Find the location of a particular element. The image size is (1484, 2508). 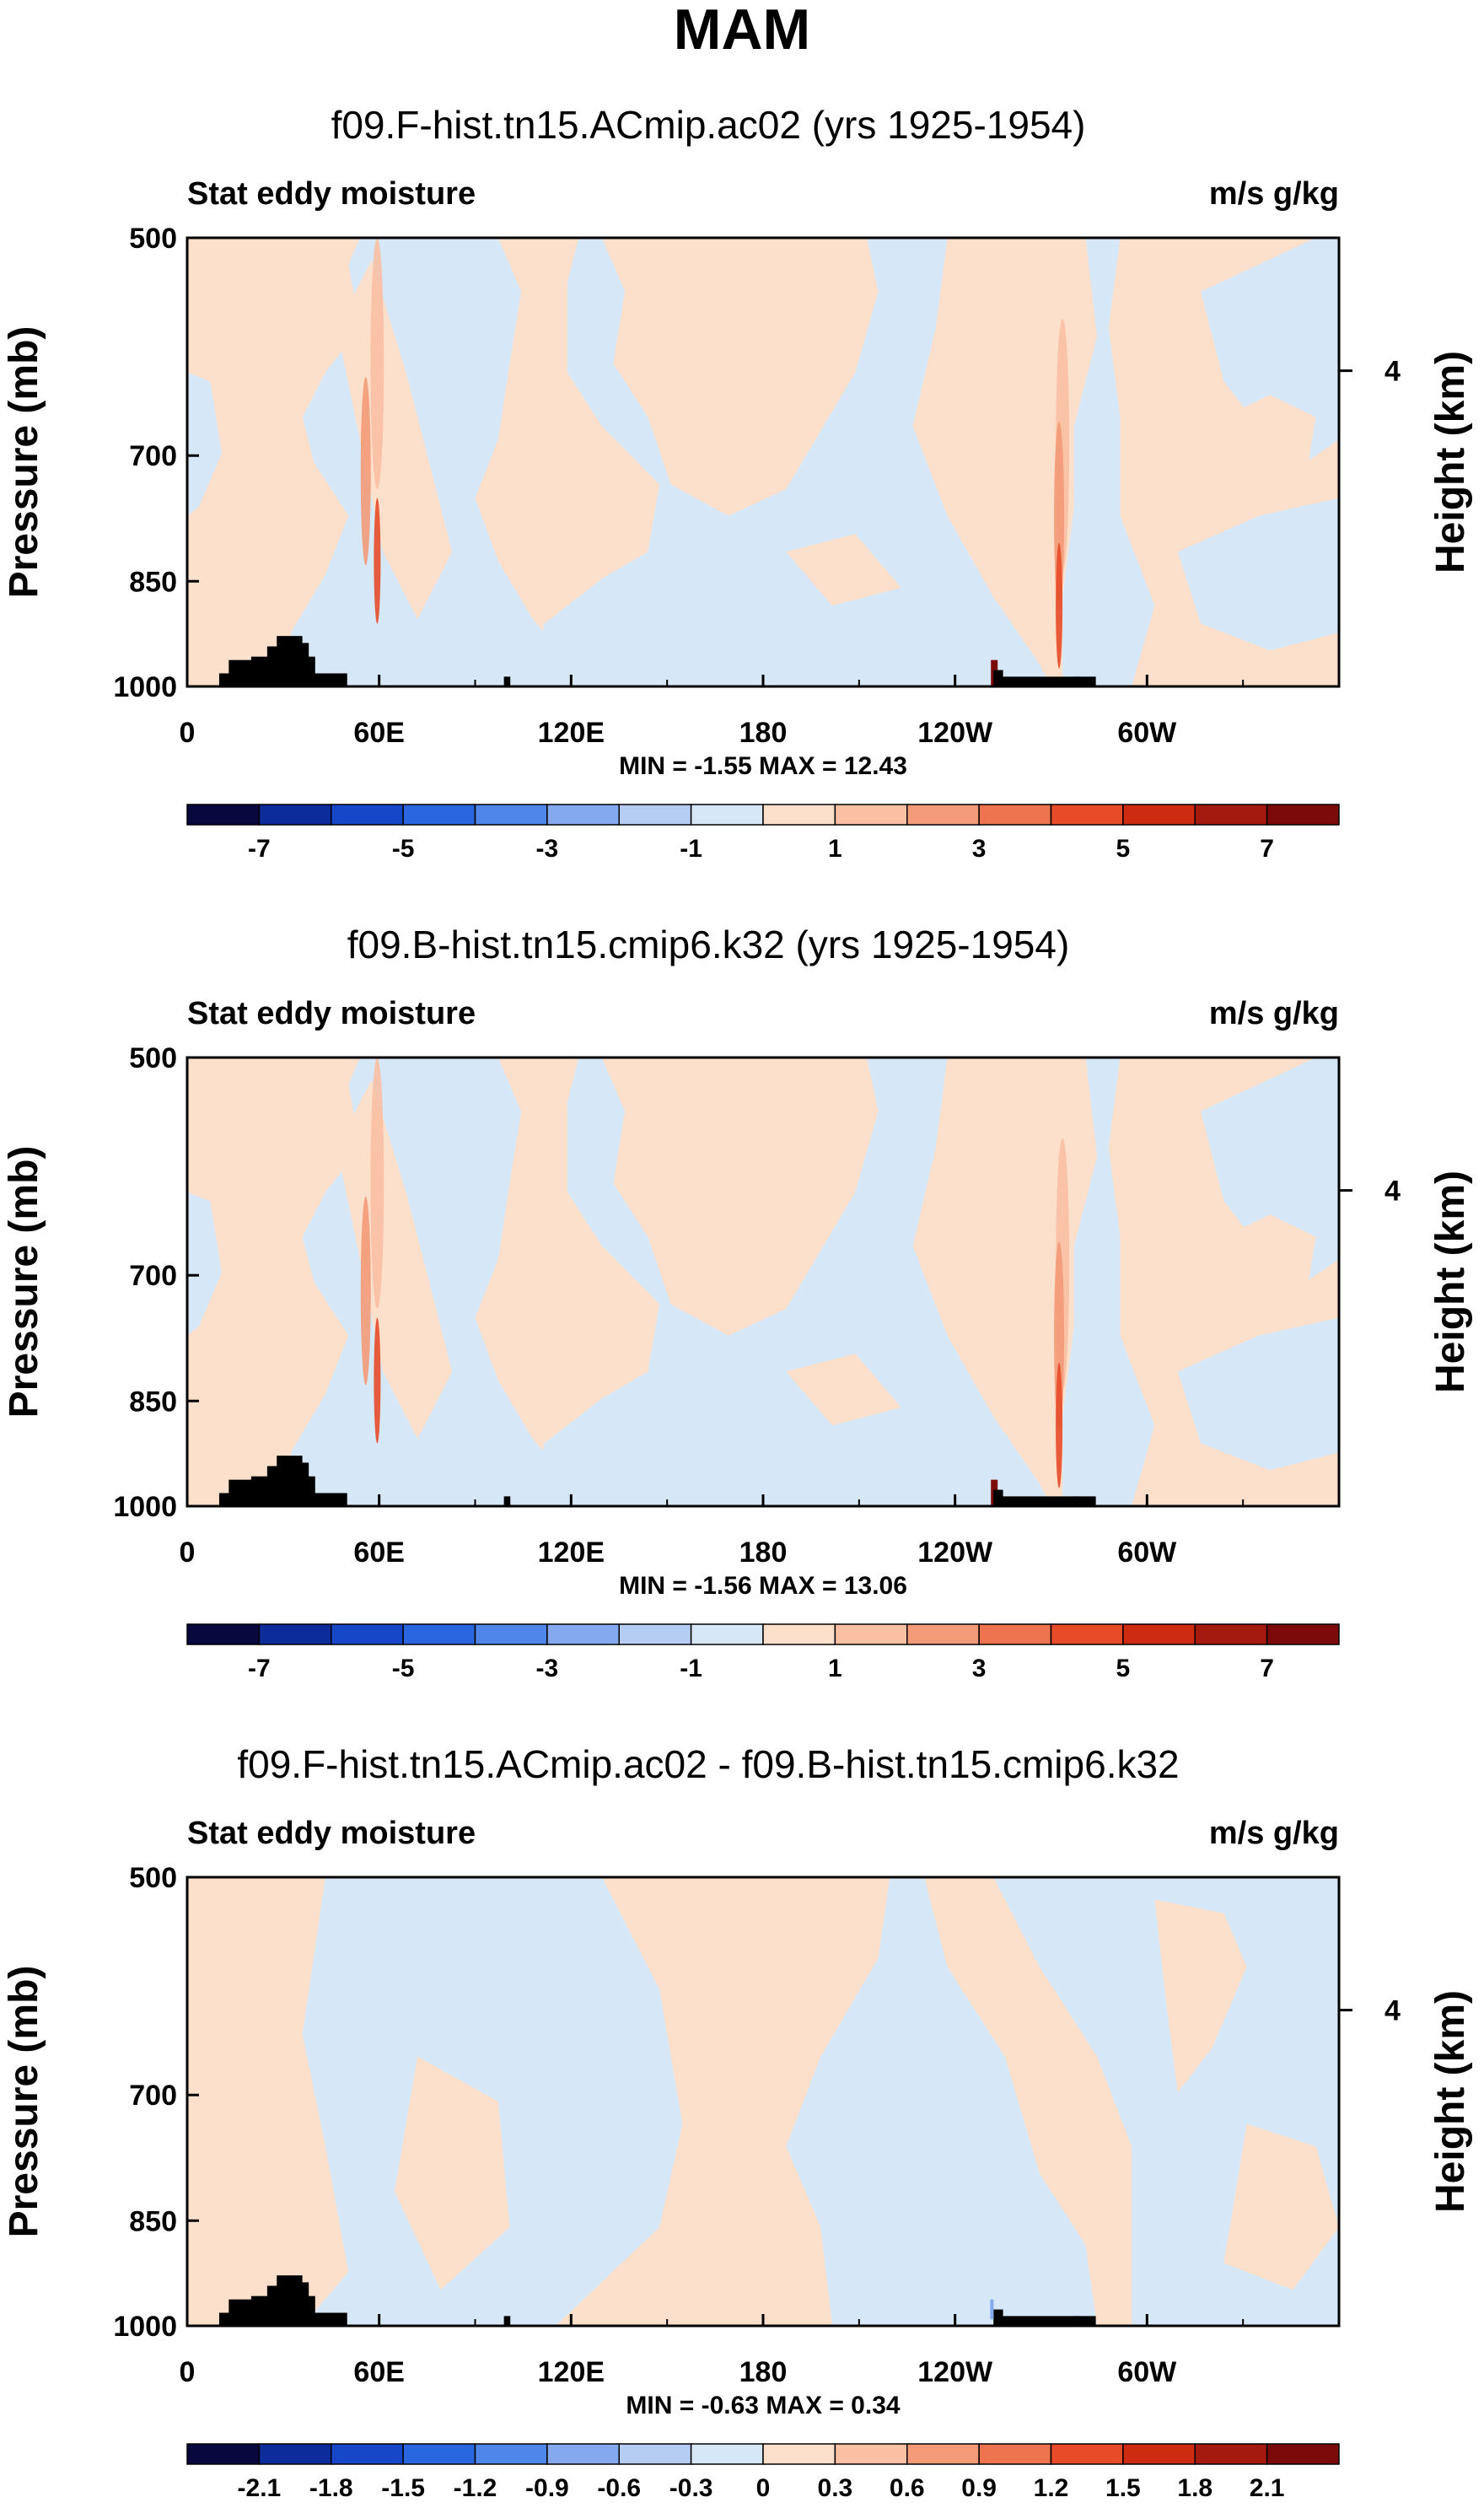

colorbar-label: 1 is located at coordinates (835, 1668).